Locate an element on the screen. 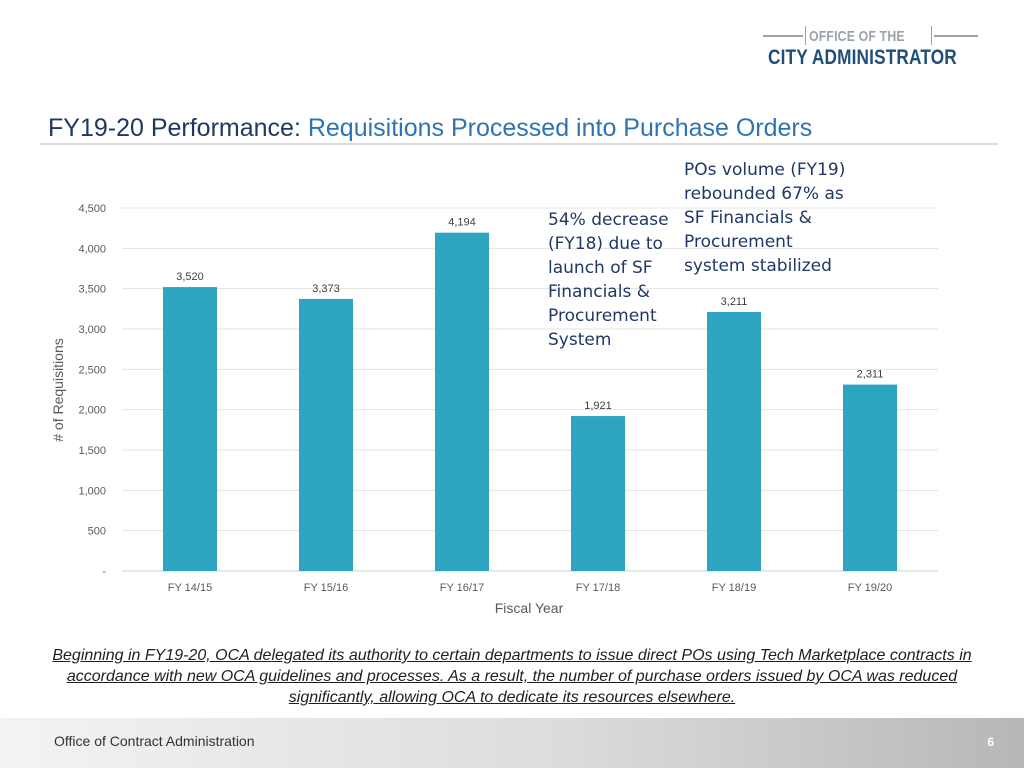  title-divider is located at coordinates (519, 144).